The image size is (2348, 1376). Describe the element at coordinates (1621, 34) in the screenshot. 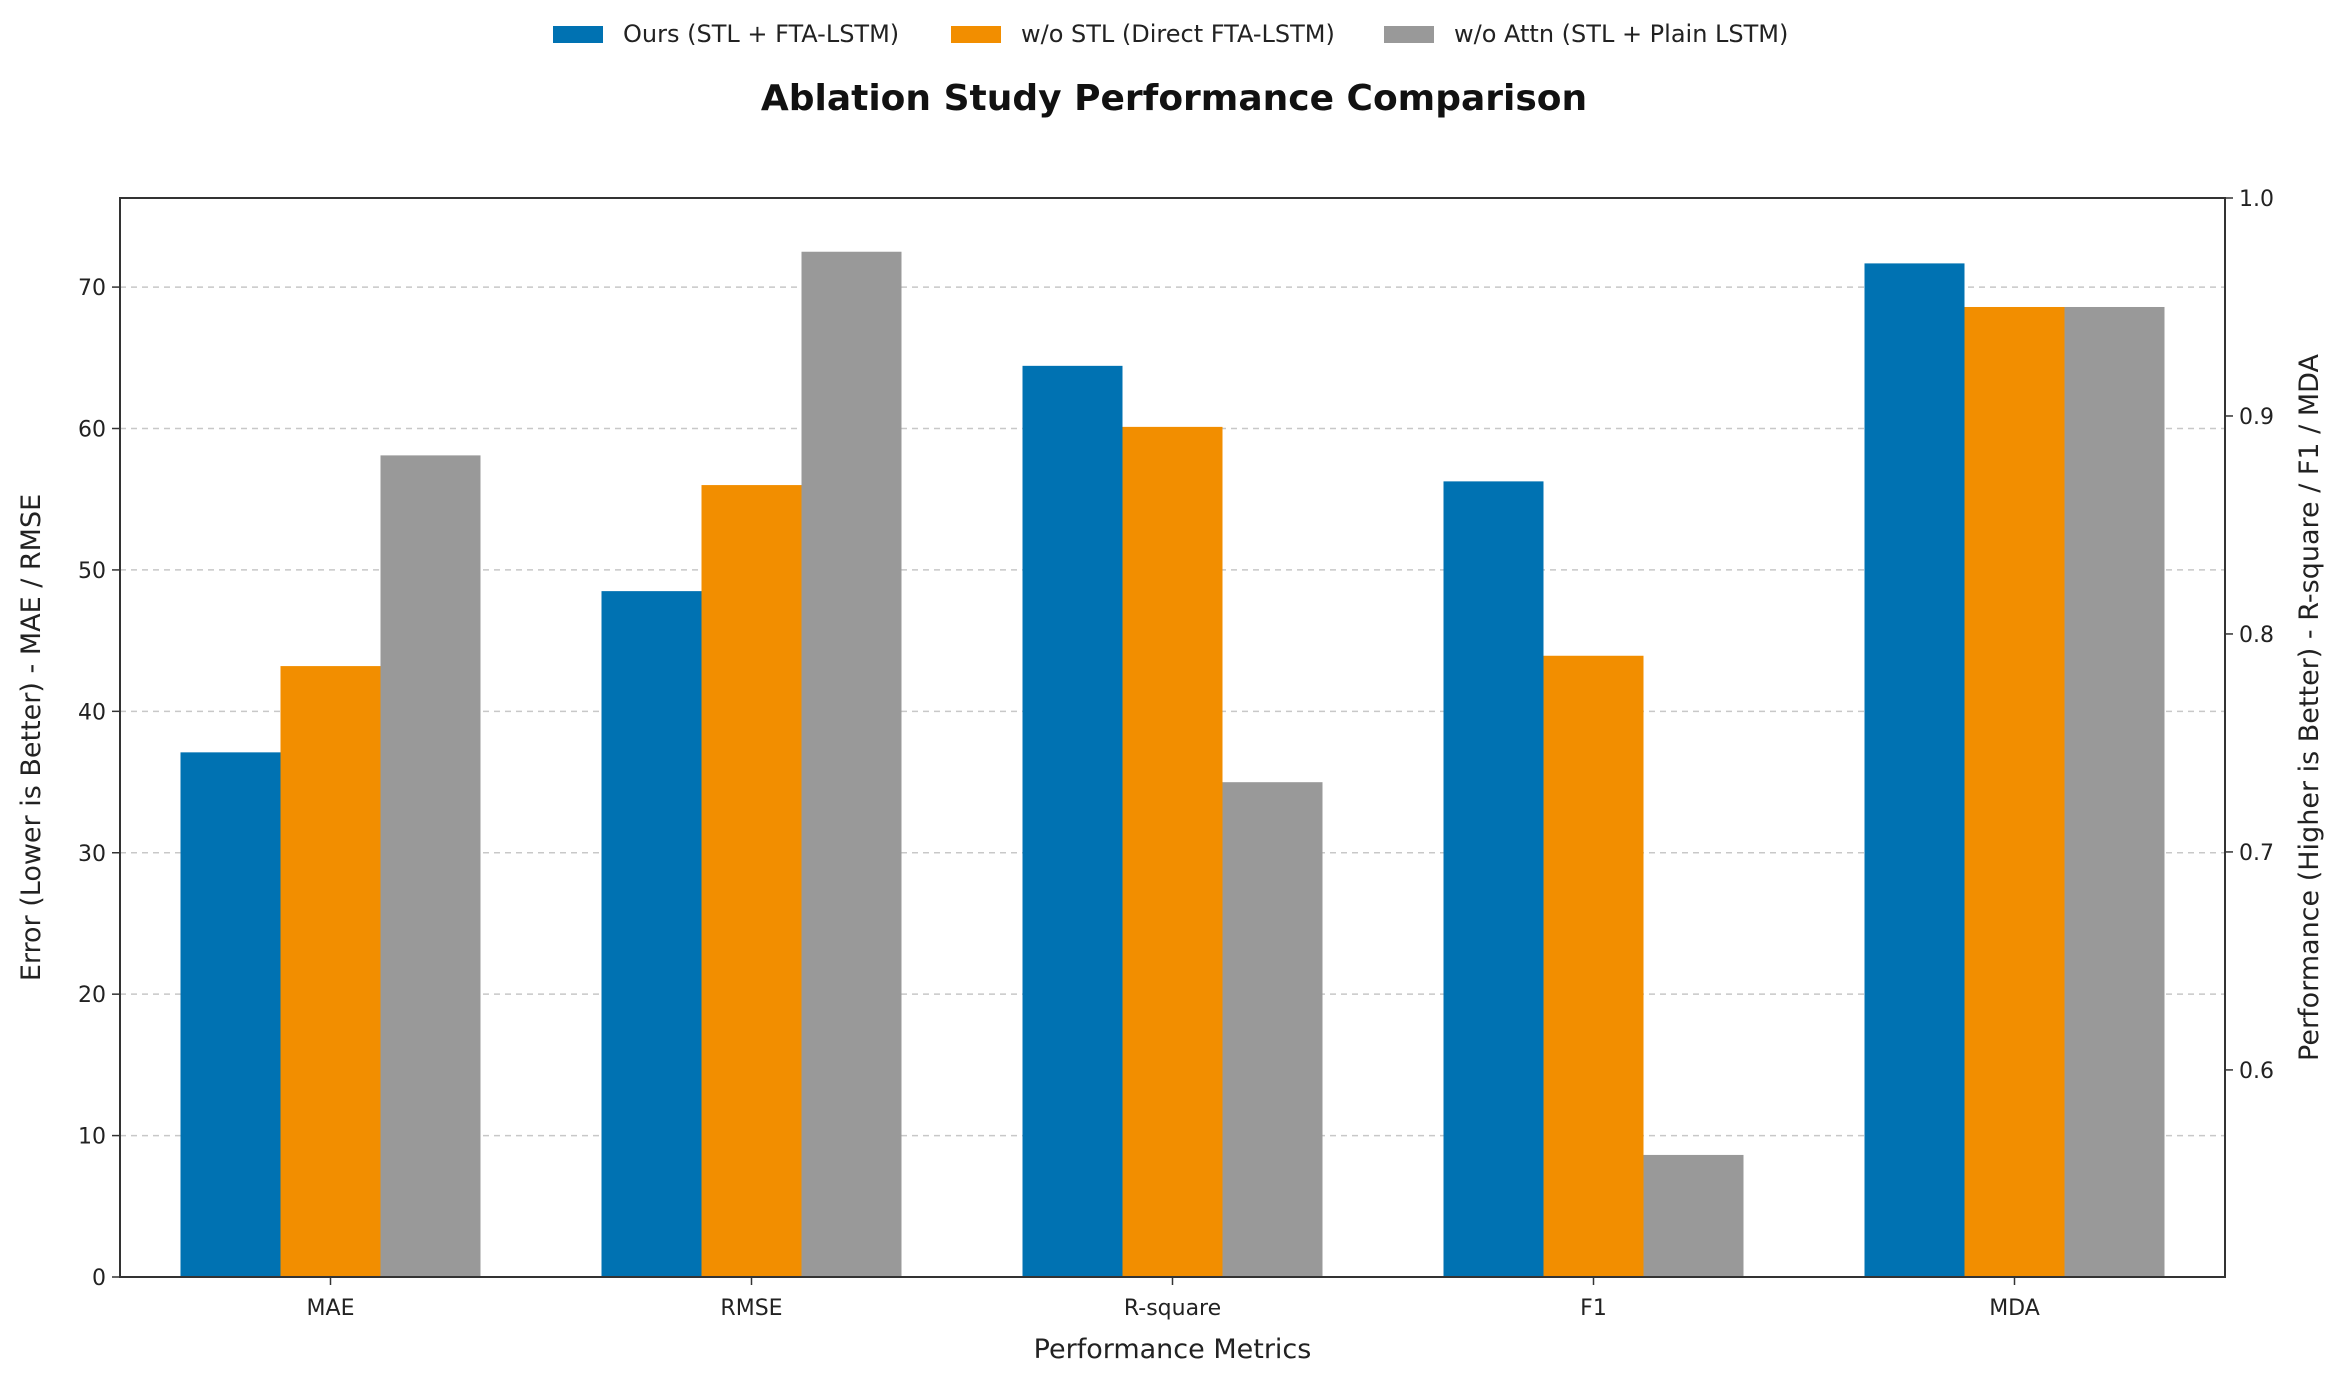

I see `legend-label-wo-attn: w/o Attn (STL + Plain LSTM)` at that location.